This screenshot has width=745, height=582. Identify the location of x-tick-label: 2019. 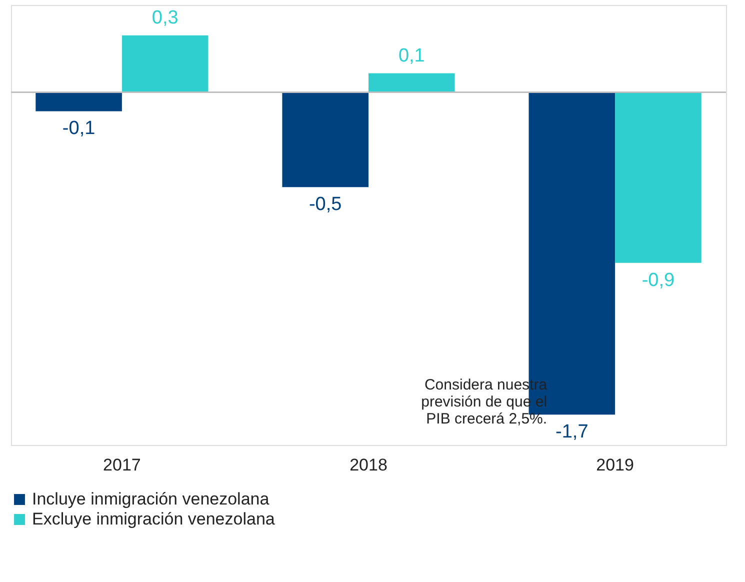
(615, 465).